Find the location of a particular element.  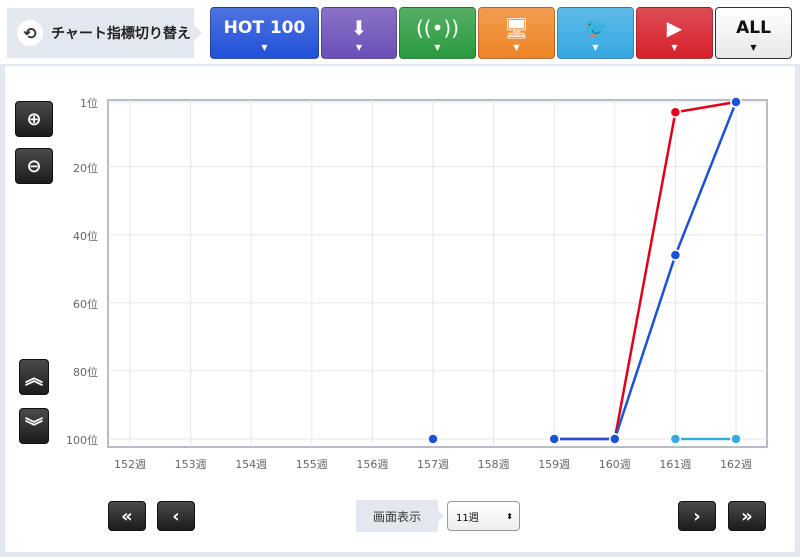

y-tick-label: 40位 is located at coordinates (85, 236).